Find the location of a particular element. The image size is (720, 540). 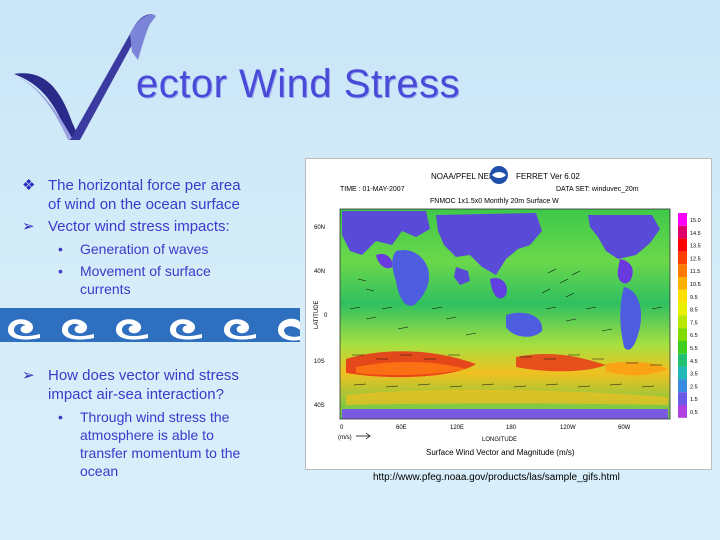

sub-bullet-text: ocean is located at coordinates (99, 471).